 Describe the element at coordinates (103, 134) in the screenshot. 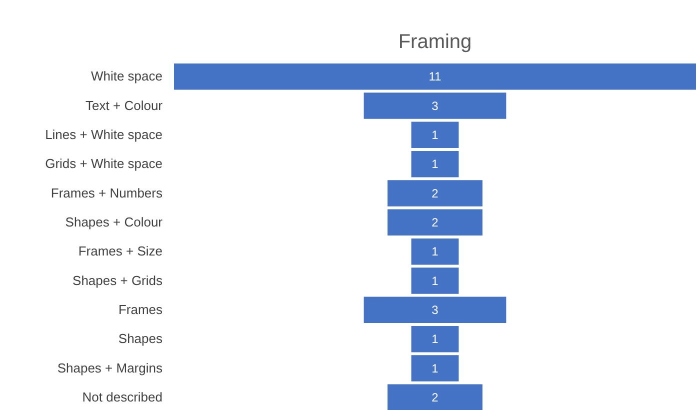

I see `category-label: Lines + White space` at that location.